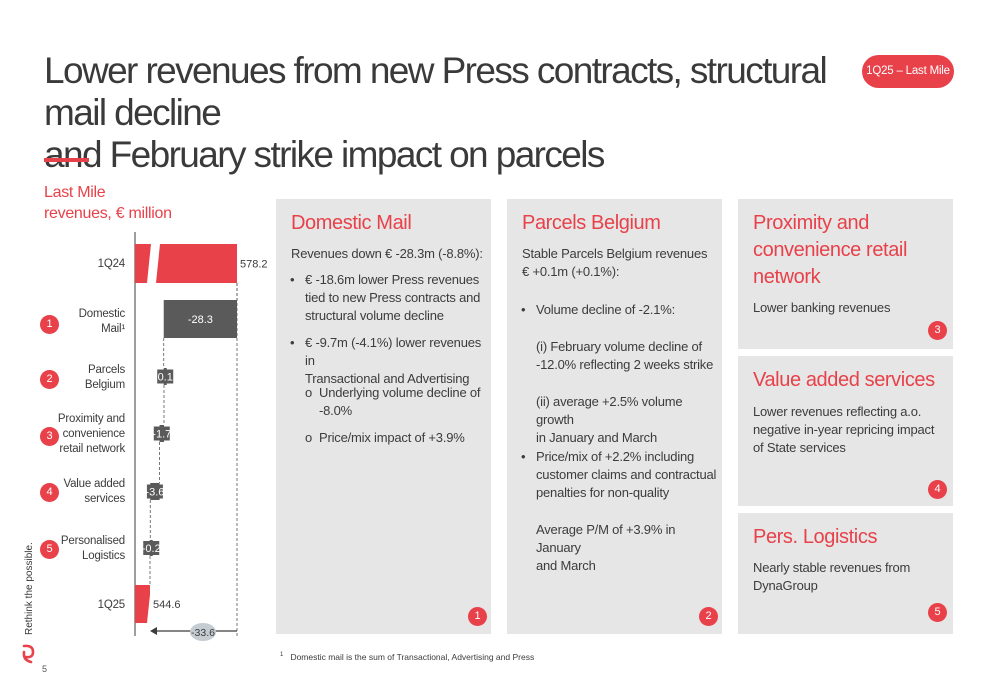 The width and height of the screenshot is (1000, 685). I want to click on section-badge: 1Q25 – Last Mile, so click(908, 71).